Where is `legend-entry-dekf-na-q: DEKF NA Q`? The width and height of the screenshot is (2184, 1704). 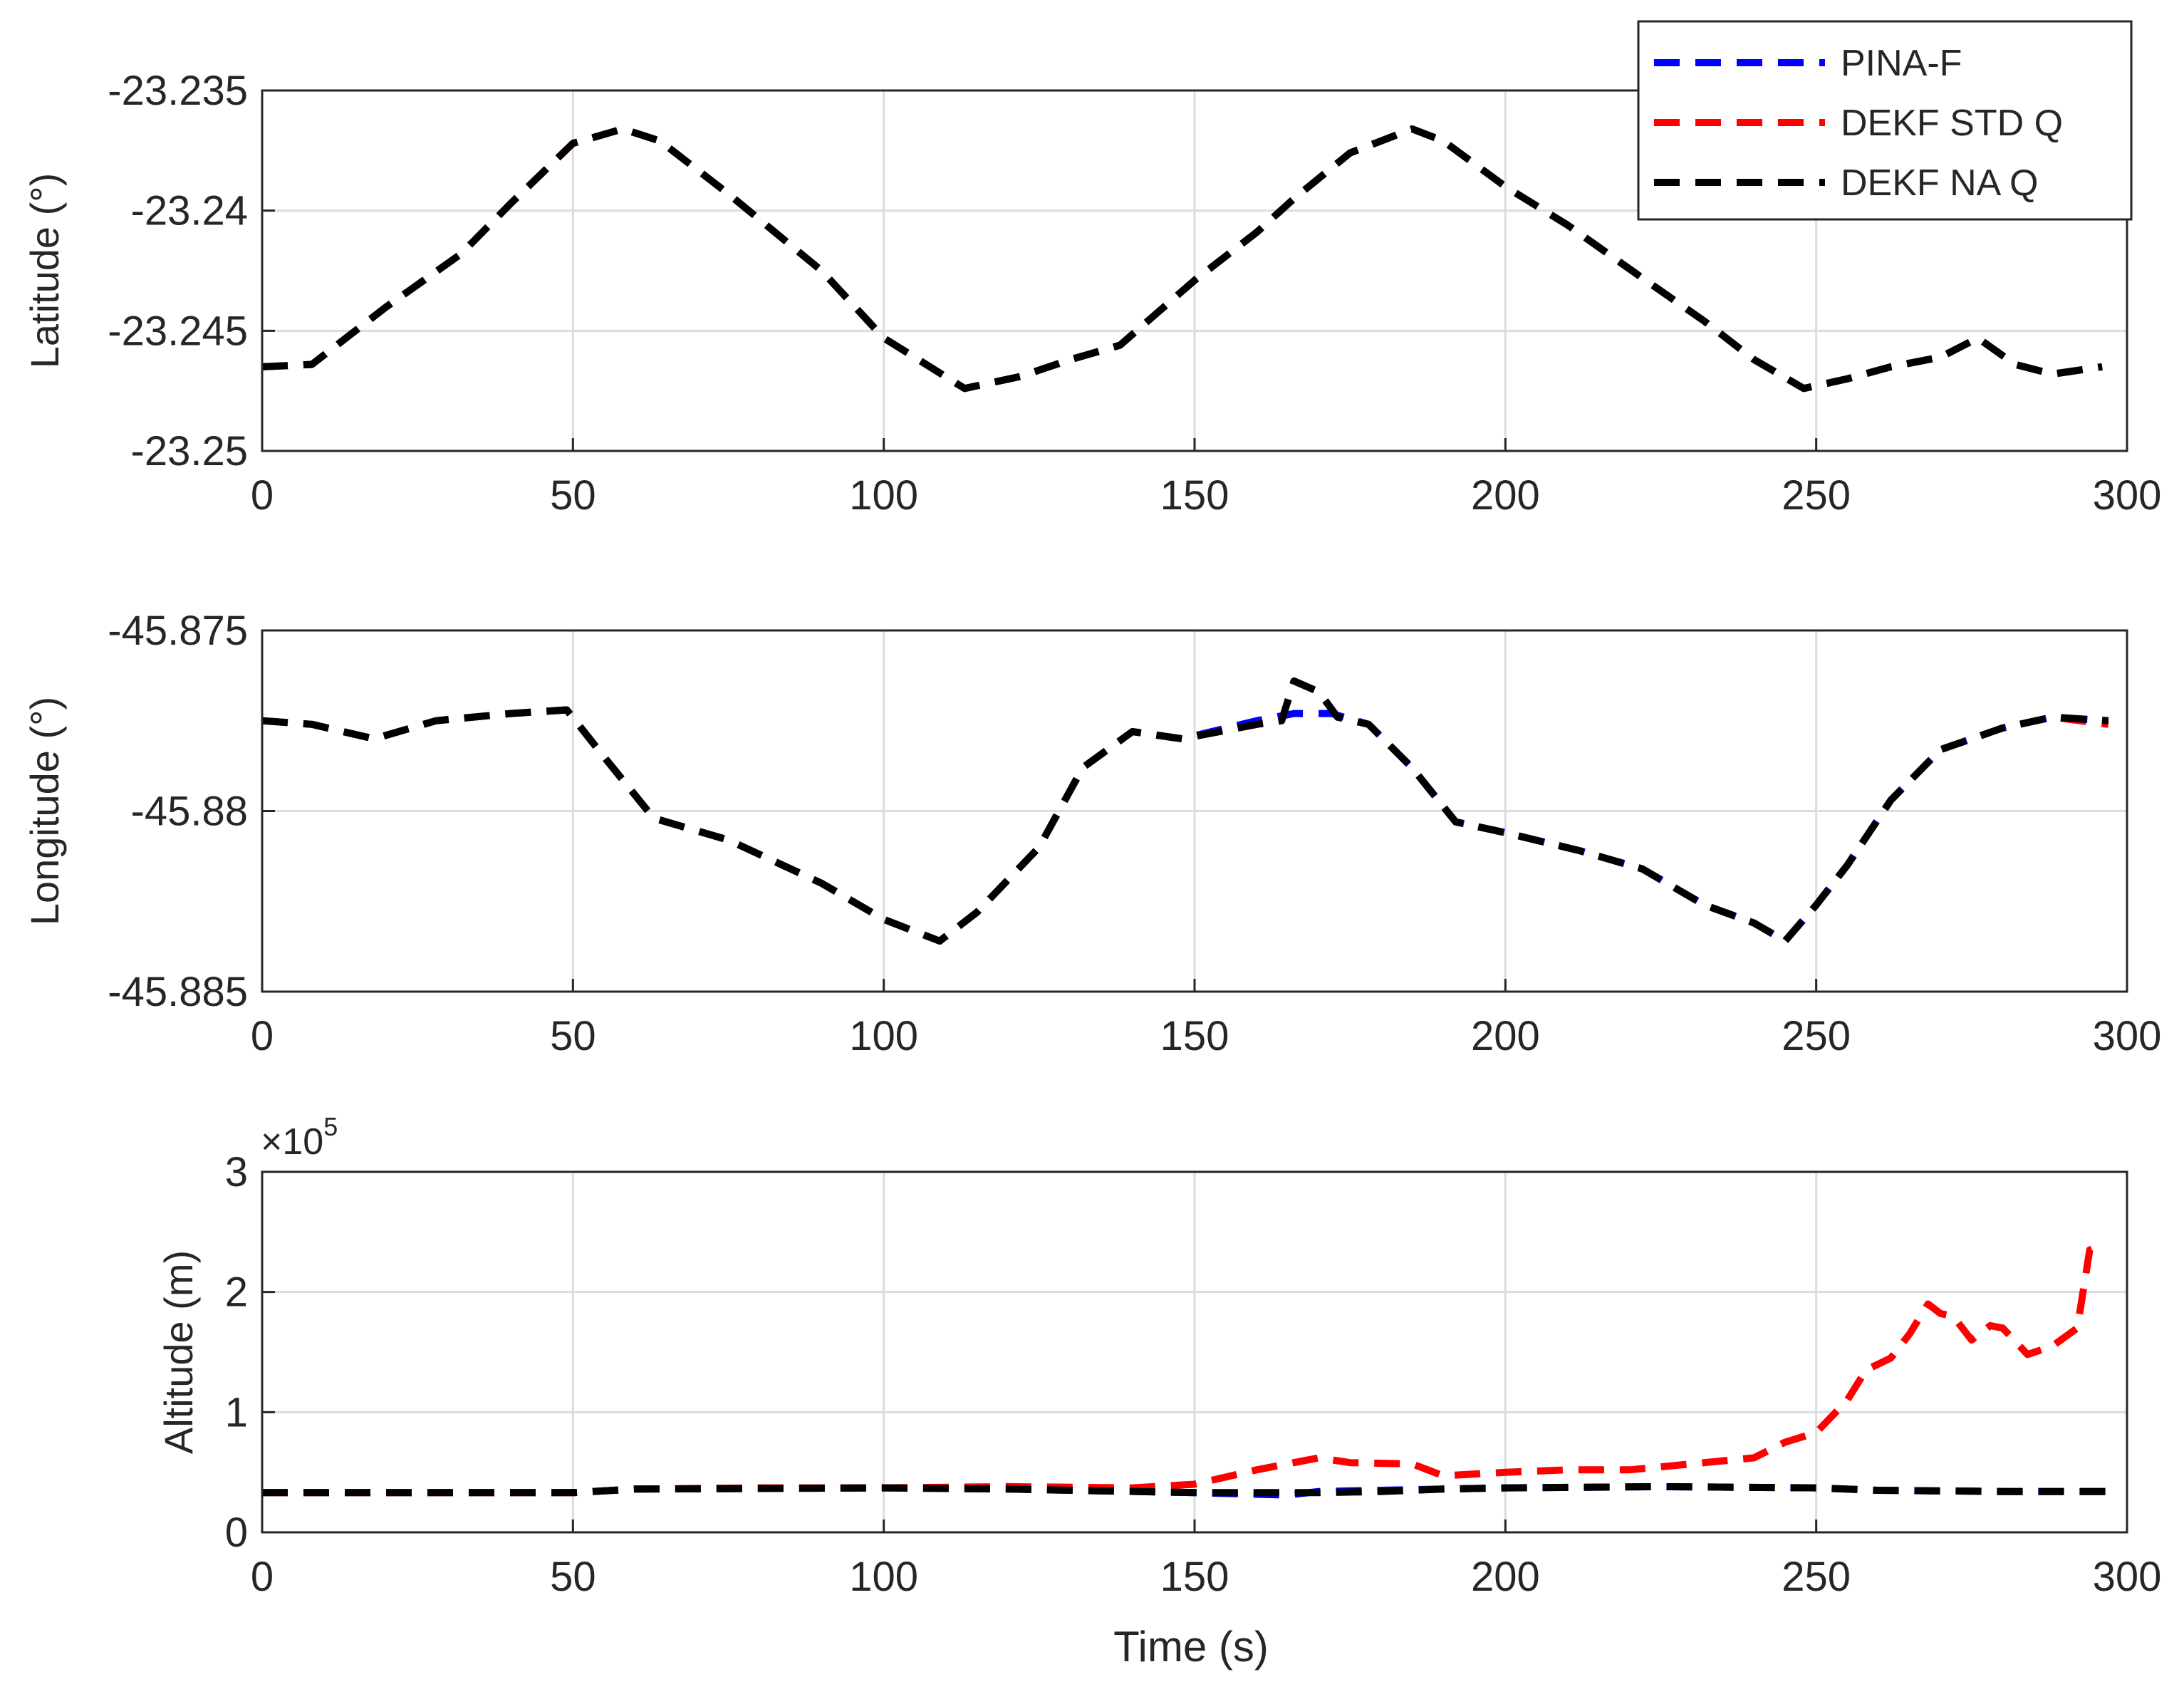 legend-entry-dekf-na-q: DEKF NA Q is located at coordinates (1846, 183).